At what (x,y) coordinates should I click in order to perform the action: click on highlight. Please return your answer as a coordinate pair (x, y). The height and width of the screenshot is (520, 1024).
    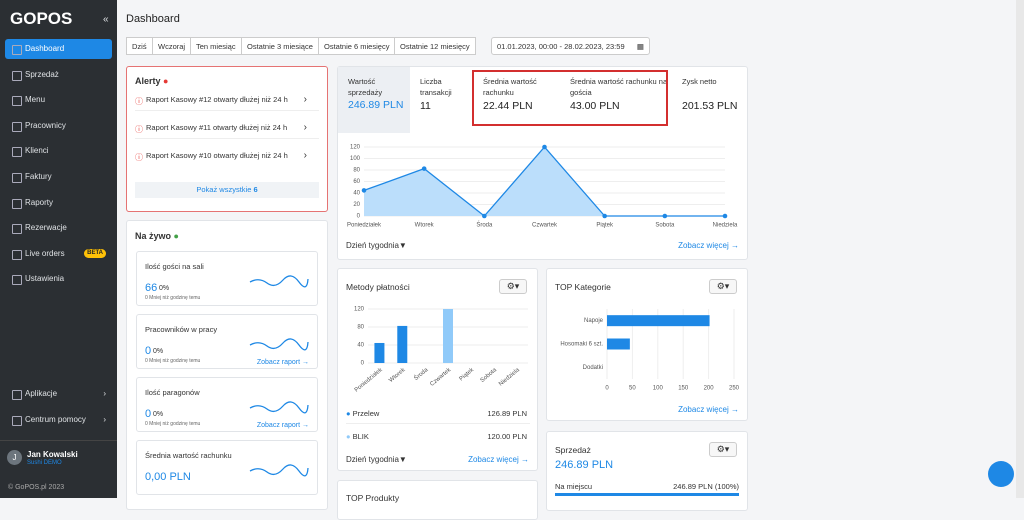
    Looking at the image, I should click on (570, 98).